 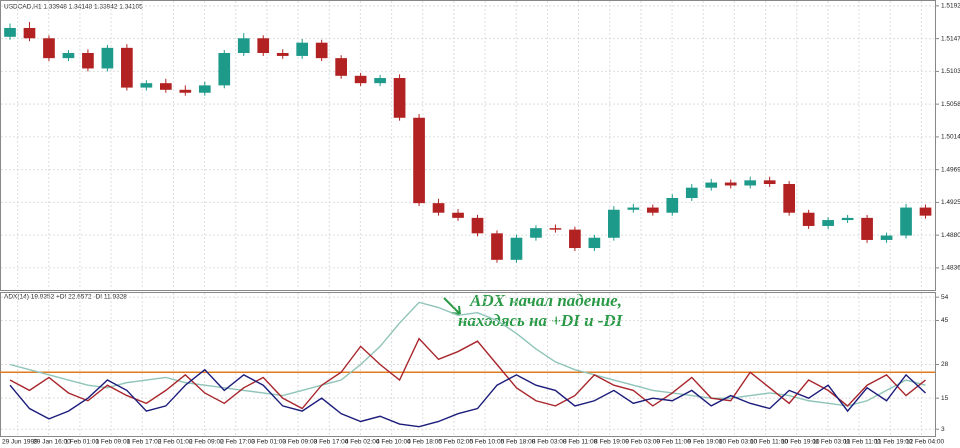 I want to click on y-tick-label: 1.51920, so click(x=950, y=6).